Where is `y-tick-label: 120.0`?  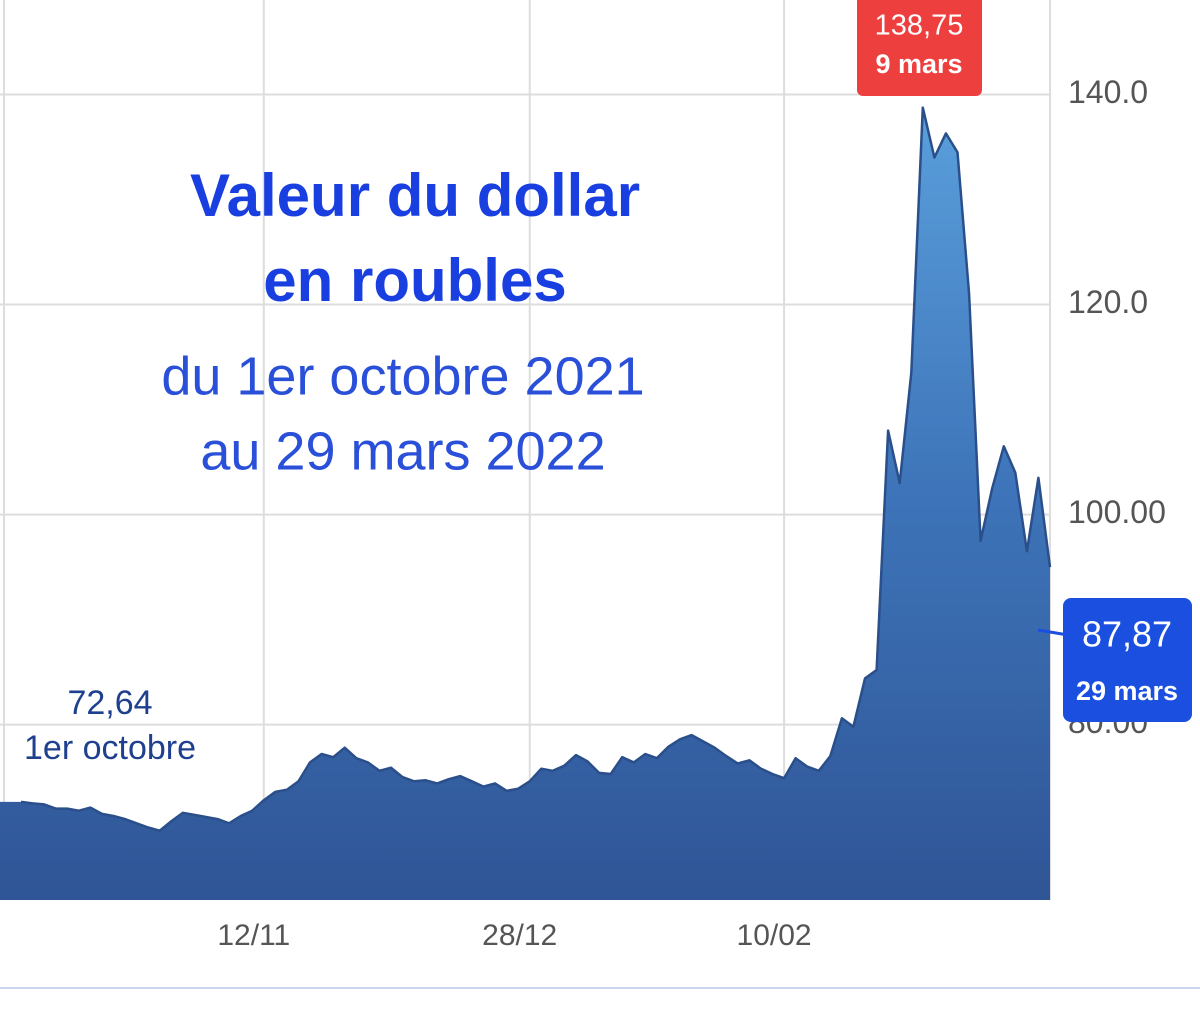 y-tick-label: 120.0 is located at coordinates (1108, 302).